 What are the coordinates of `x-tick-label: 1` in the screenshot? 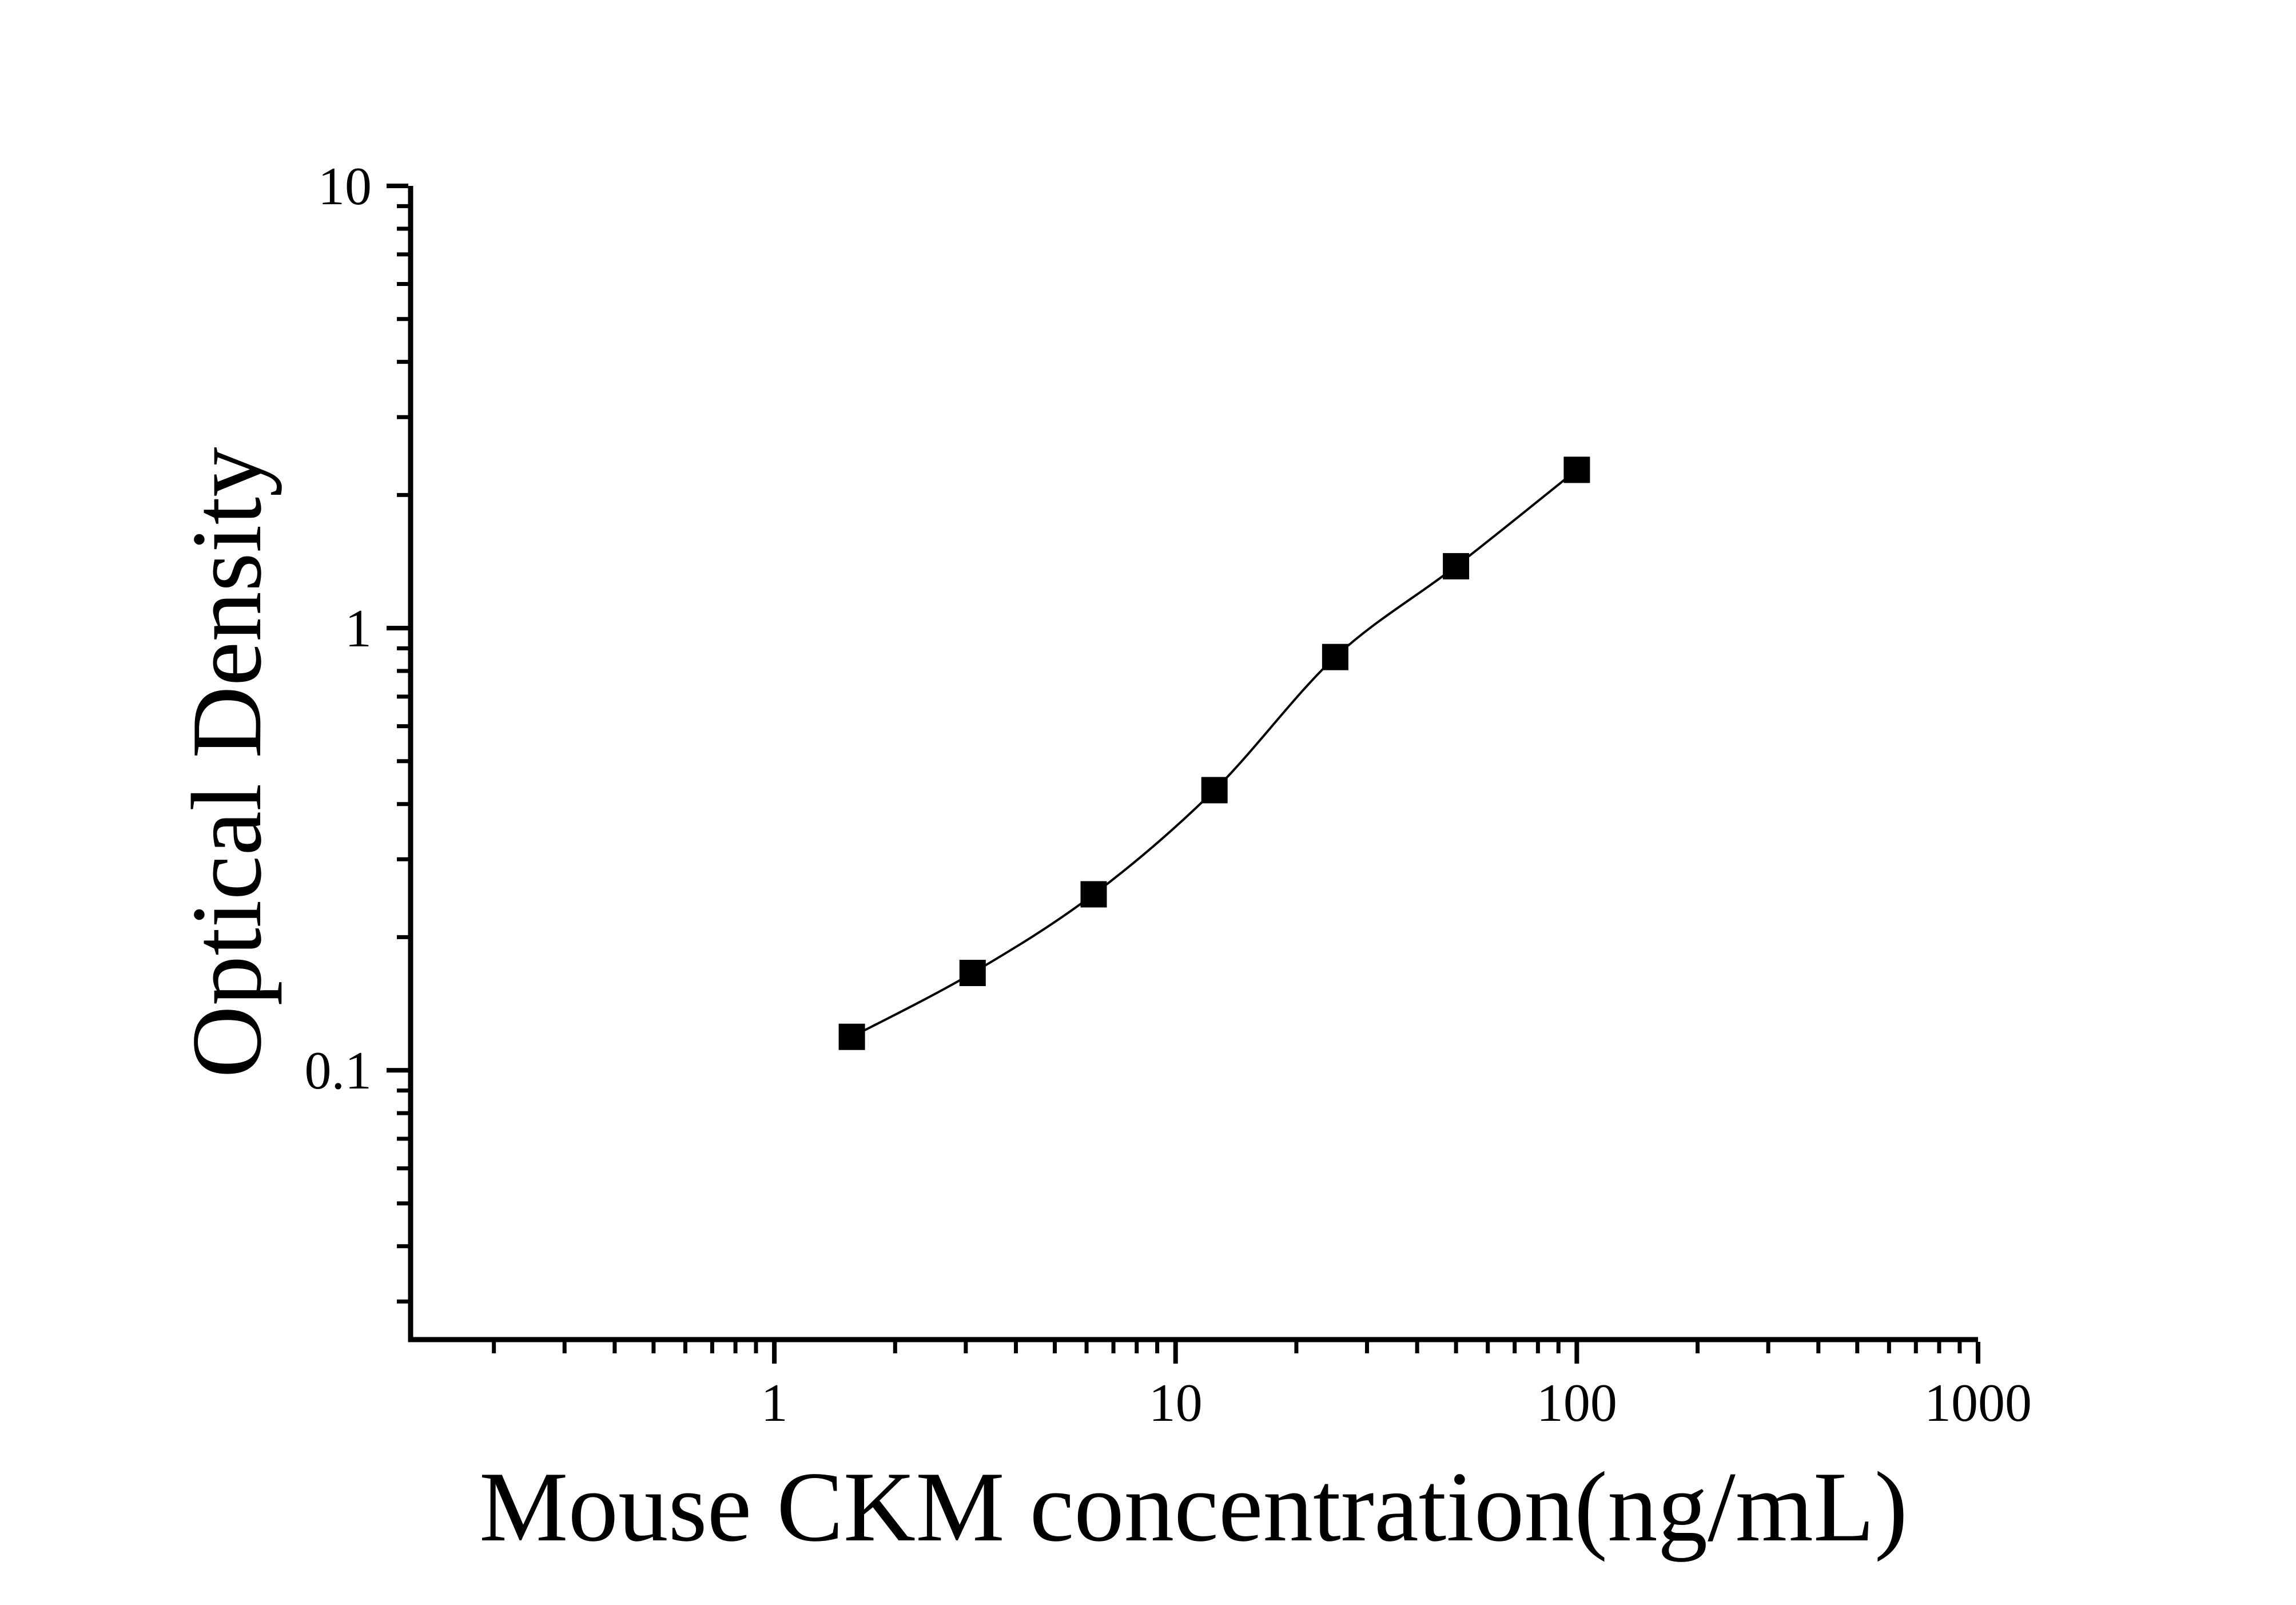 It's located at (775, 1403).